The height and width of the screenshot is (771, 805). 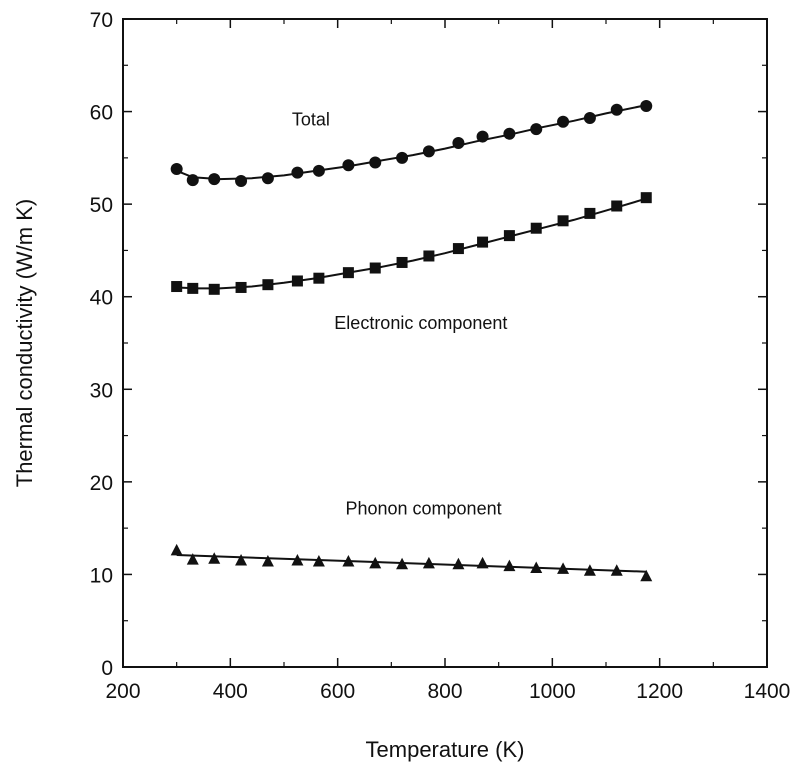 I want to click on x-tick-label: 200, so click(x=122, y=691).